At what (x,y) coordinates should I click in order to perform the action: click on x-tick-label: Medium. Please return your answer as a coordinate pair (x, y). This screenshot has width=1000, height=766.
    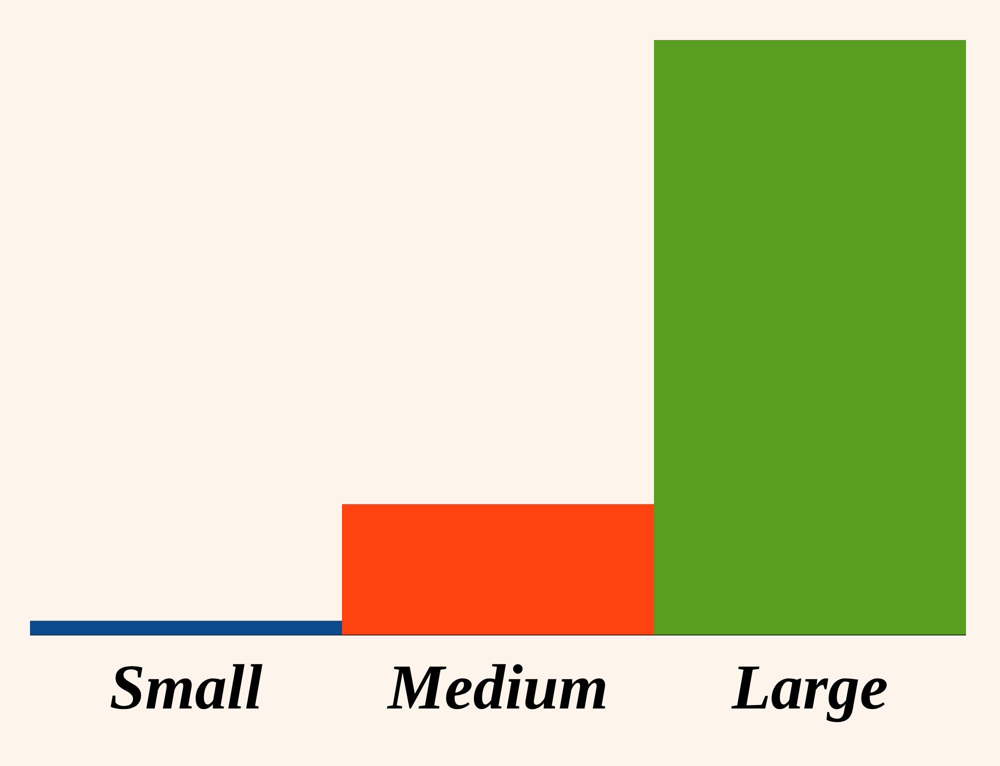
    Looking at the image, I should click on (497, 686).